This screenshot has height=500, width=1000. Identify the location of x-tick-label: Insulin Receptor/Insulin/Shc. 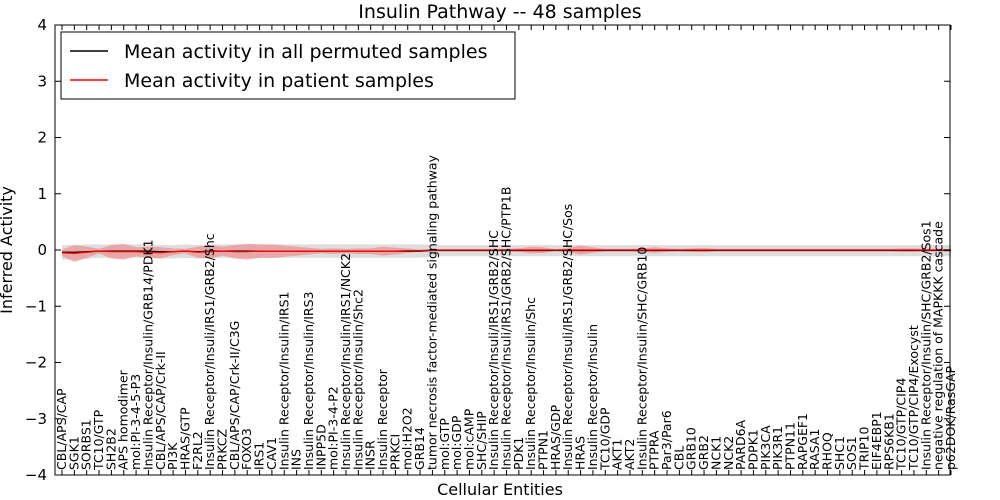
(530, 383).